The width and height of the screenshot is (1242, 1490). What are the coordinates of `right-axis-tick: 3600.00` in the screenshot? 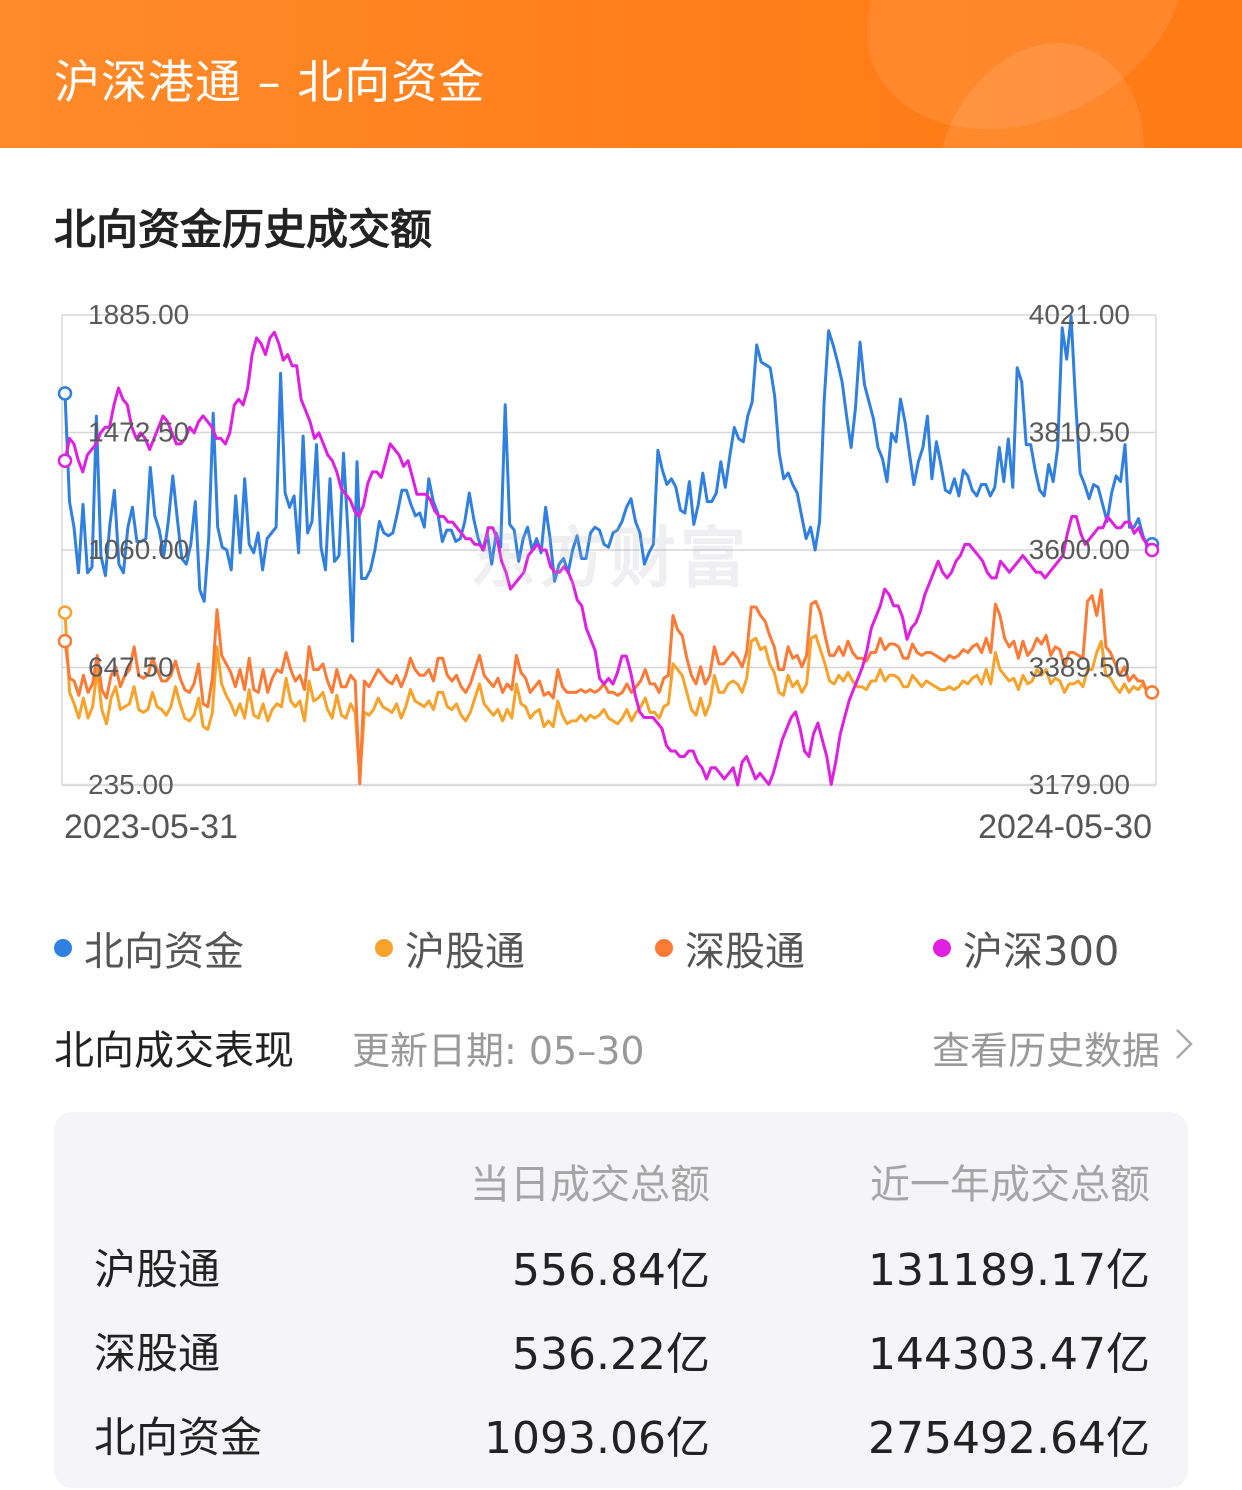 It's located at (1079, 549).